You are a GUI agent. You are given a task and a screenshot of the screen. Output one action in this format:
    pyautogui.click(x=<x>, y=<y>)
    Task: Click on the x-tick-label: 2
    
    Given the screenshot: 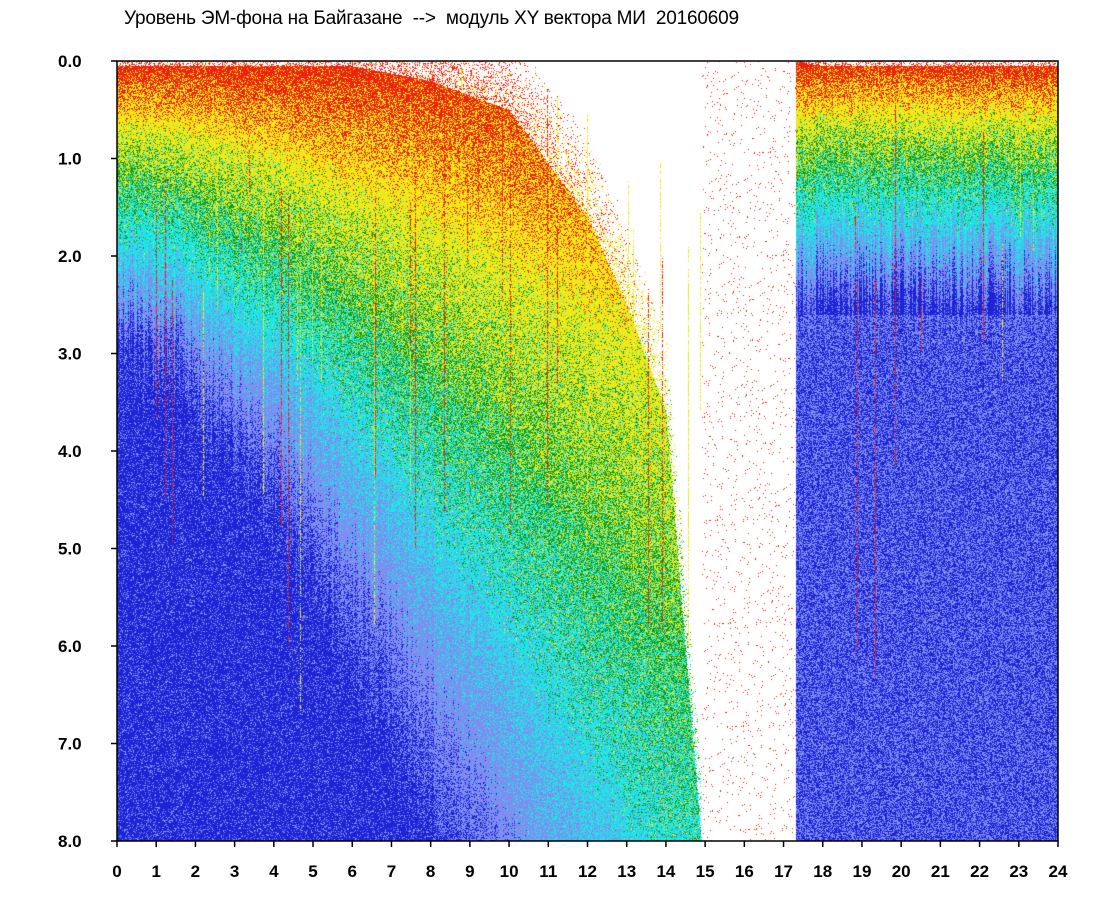 What is the action you would take?
    pyautogui.click(x=195, y=871)
    